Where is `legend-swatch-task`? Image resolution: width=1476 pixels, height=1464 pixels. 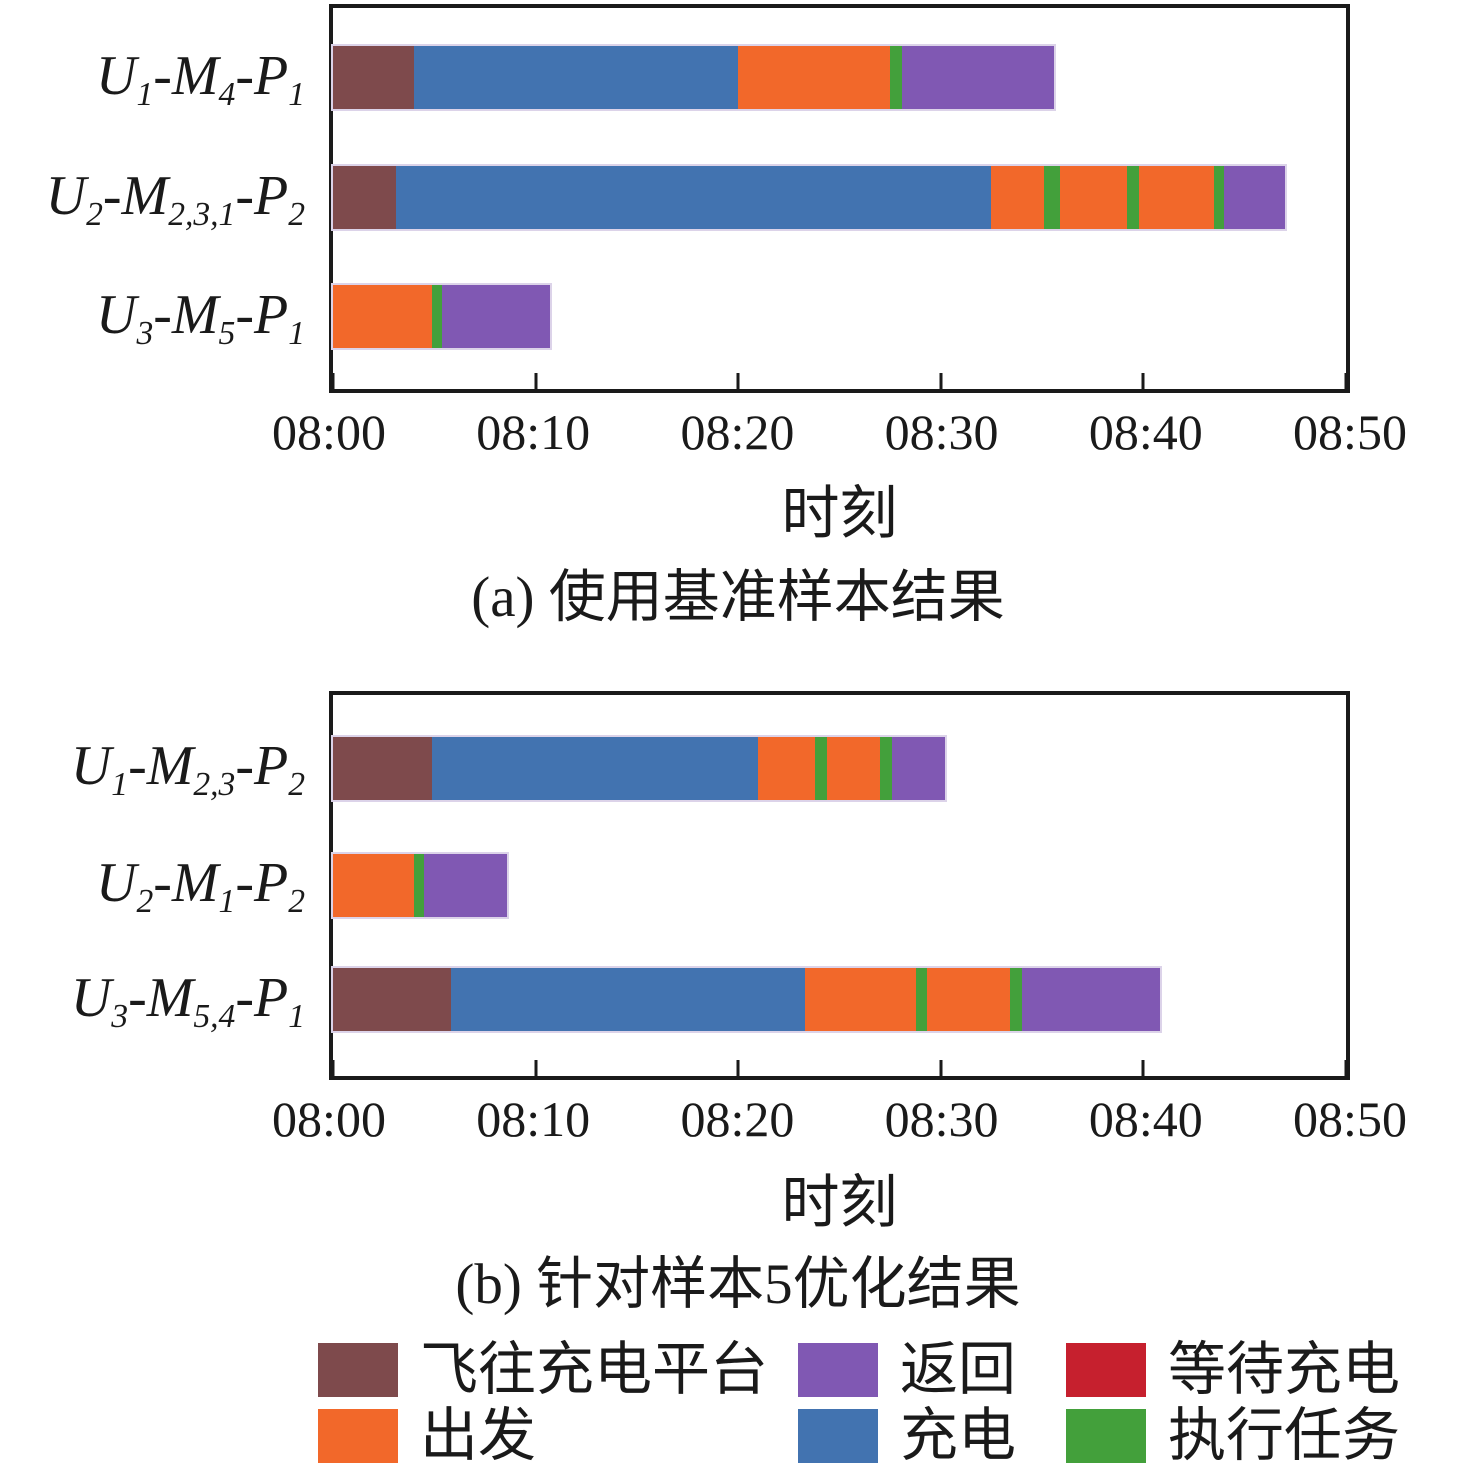 legend-swatch-task is located at coordinates (1106, 1436).